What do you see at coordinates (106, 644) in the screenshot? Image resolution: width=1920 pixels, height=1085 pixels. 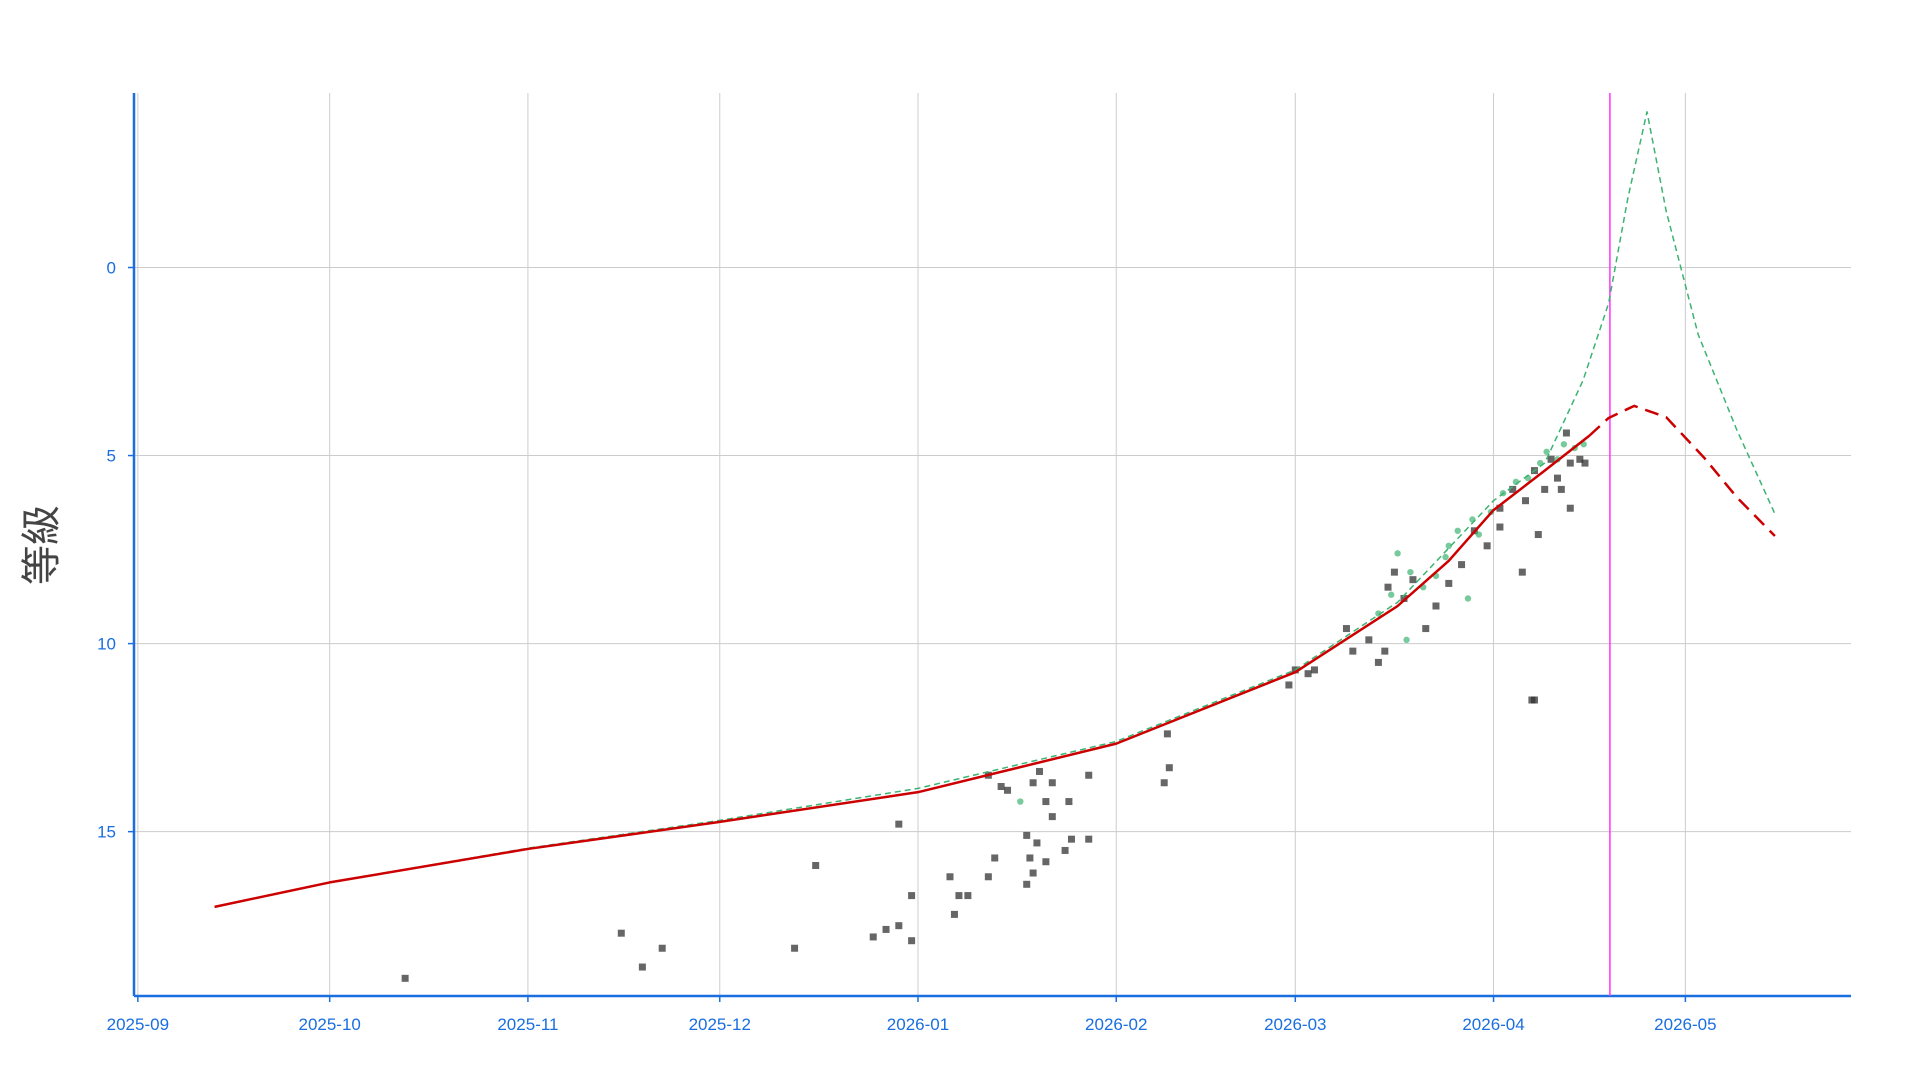 I see `y-tick-label: 10` at bounding box center [106, 644].